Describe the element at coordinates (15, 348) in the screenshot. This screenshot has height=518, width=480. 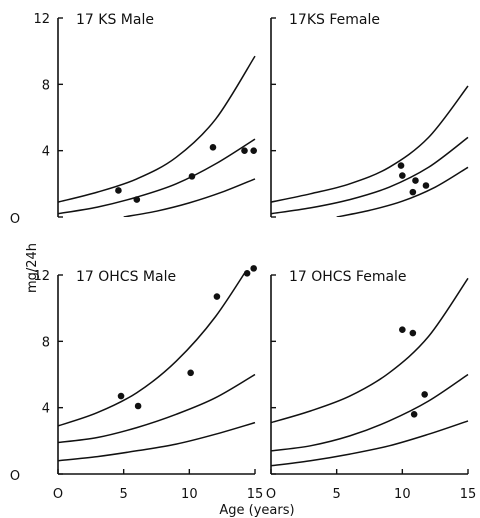
I see `origin-markers: OO` at that location.